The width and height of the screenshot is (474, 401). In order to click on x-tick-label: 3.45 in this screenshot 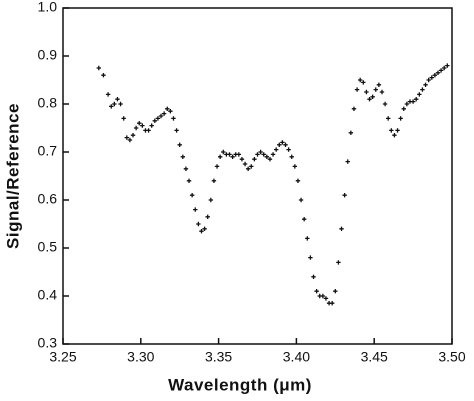, I will do `click(374, 357)`.